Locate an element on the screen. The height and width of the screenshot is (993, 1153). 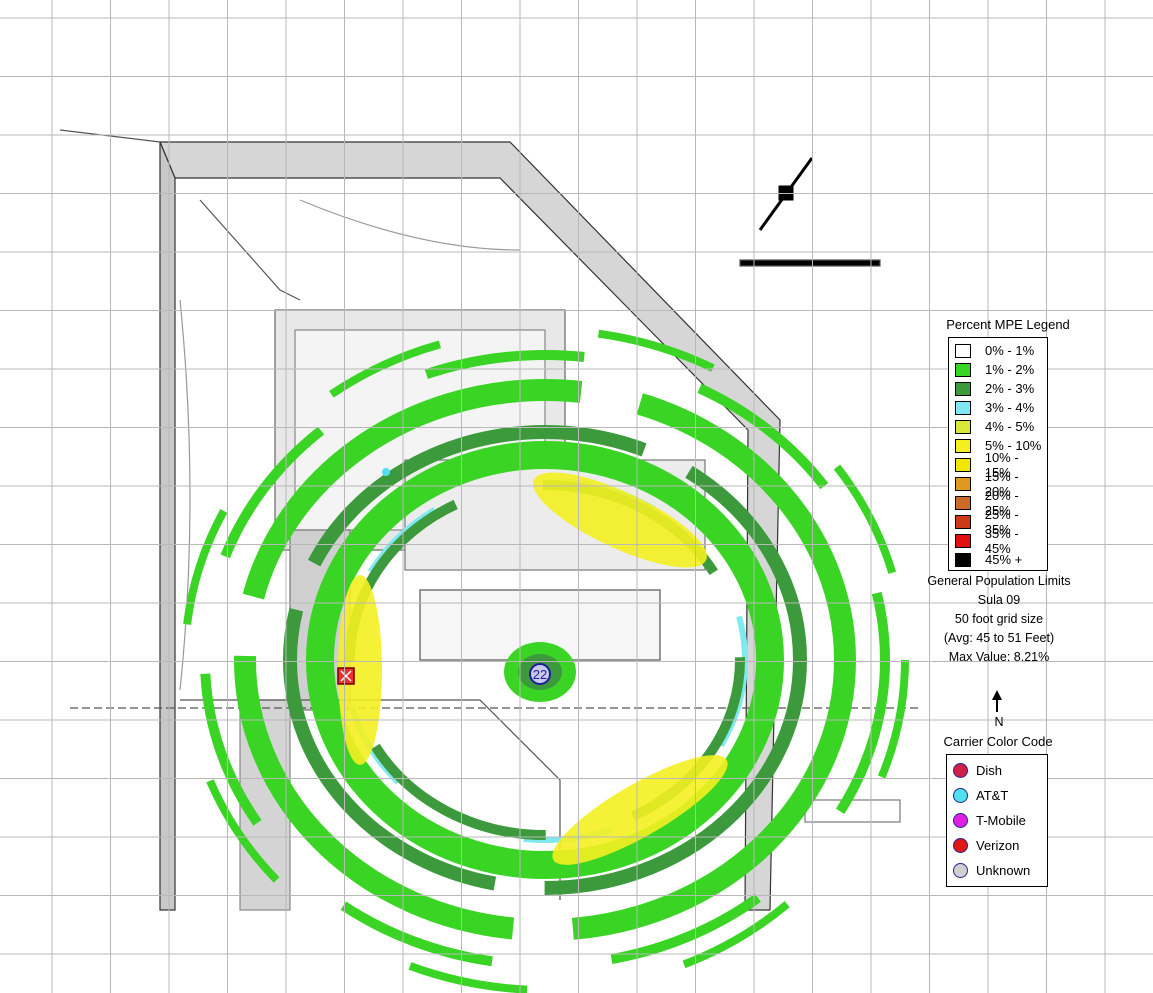
att-marker is located at coordinates (386, 472).